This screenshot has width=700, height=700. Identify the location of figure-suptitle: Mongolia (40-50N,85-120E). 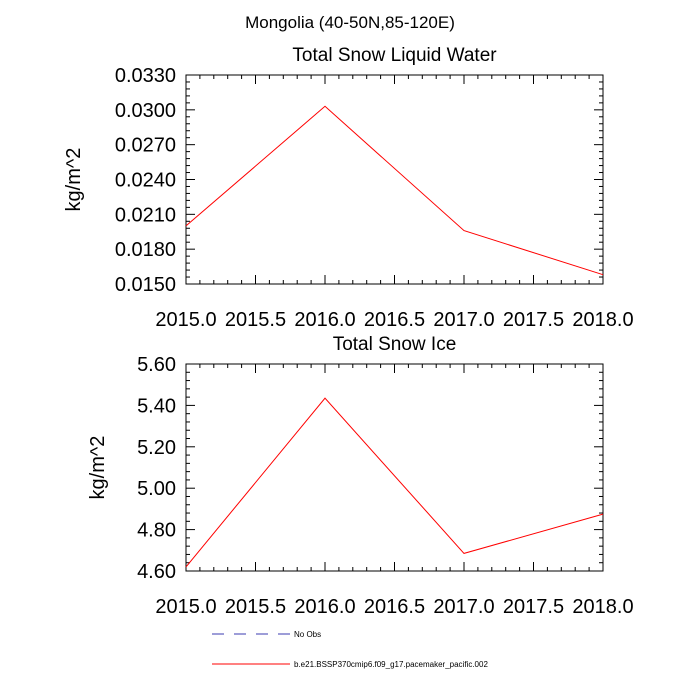
(350, 22).